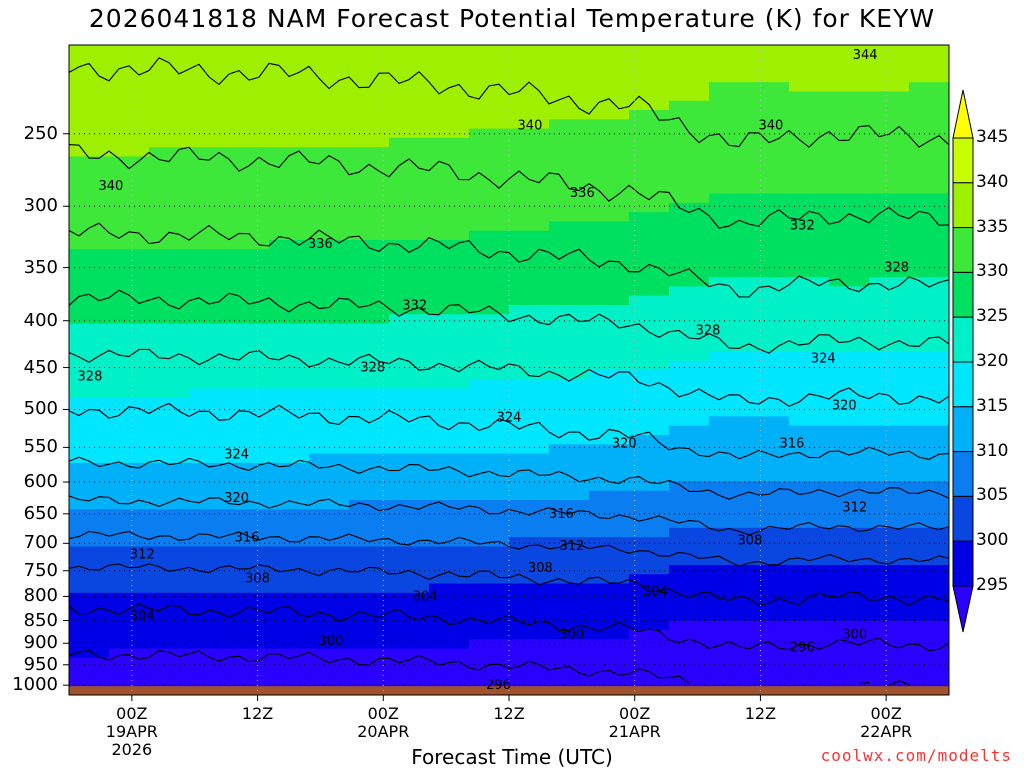 The width and height of the screenshot is (1024, 769). What do you see at coordinates (916, 755) in the screenshot?
I see `credit-link: coolwx.com/modelts` at bounding box center [916, 755].